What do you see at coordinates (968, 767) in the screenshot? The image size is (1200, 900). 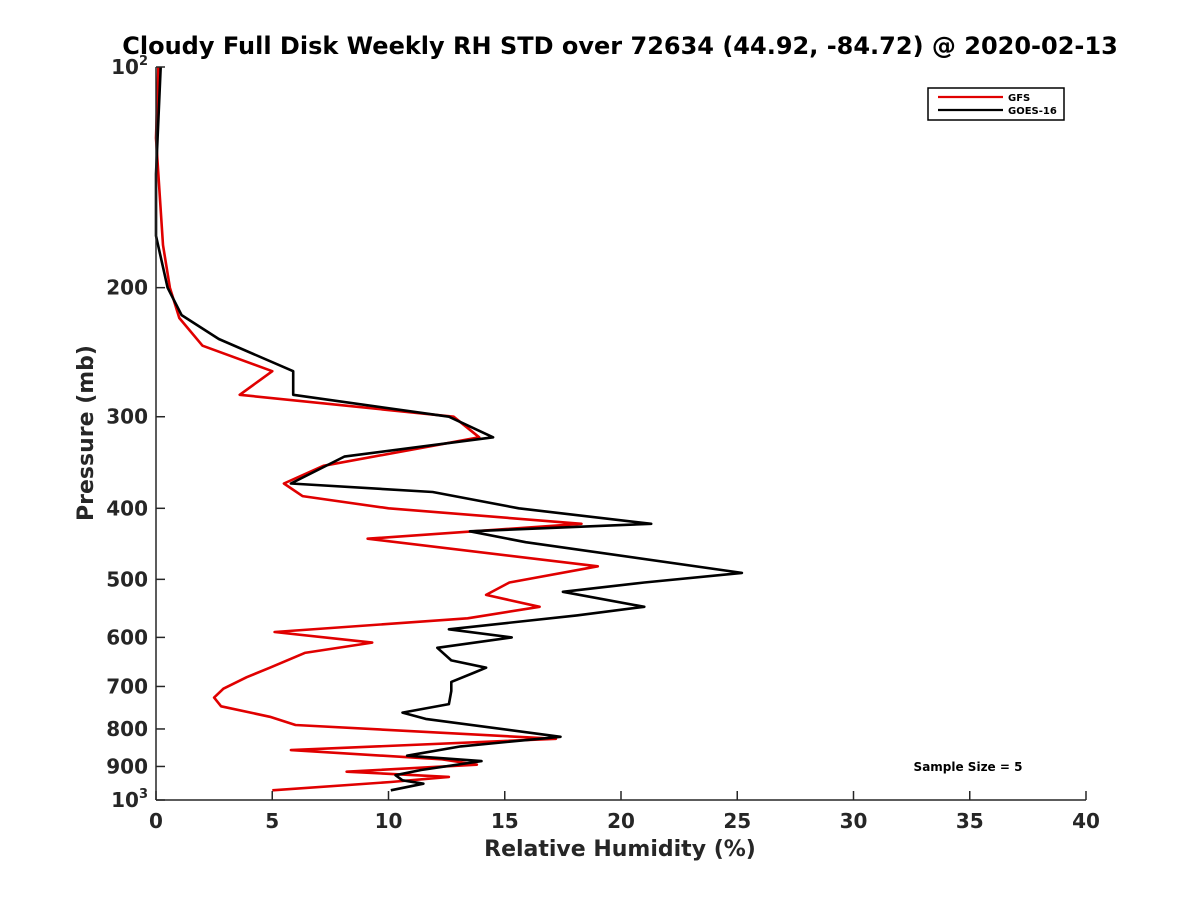 I see `sample-size-annotation: Sample Size = 5` at bounding box center [968, 767].